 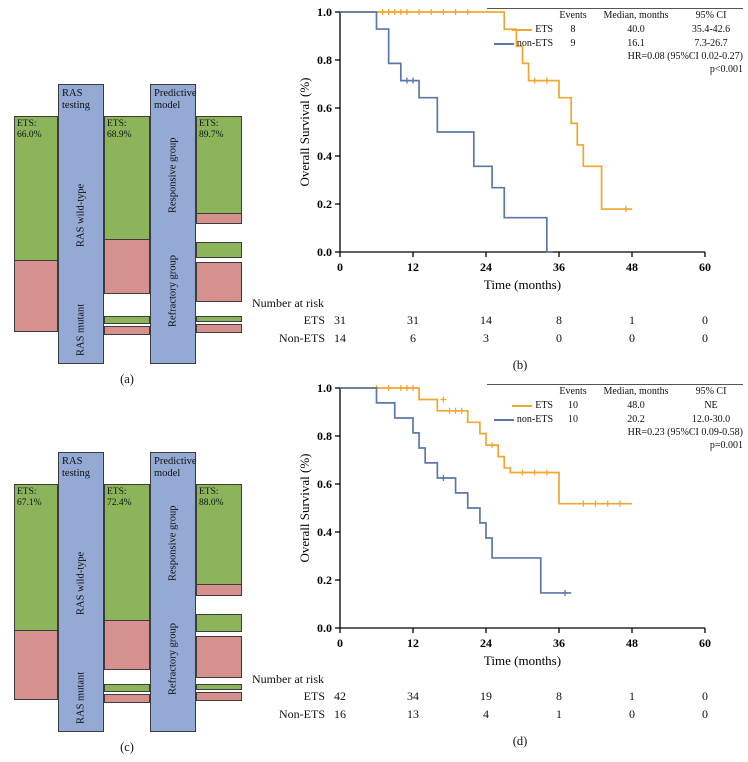 I want to click on risk-count: 14, so click(x=486, y=320).